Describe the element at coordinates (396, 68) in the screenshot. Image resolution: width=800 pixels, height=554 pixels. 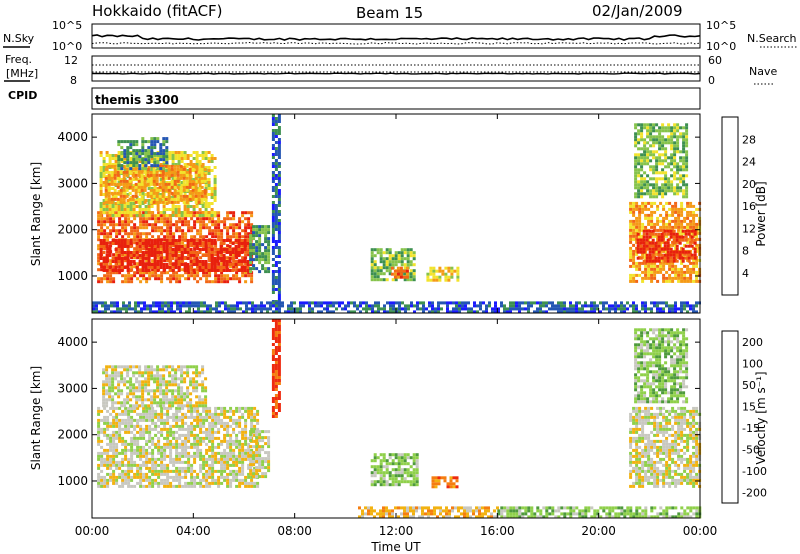
I see `freq-panel-frame` at that location.